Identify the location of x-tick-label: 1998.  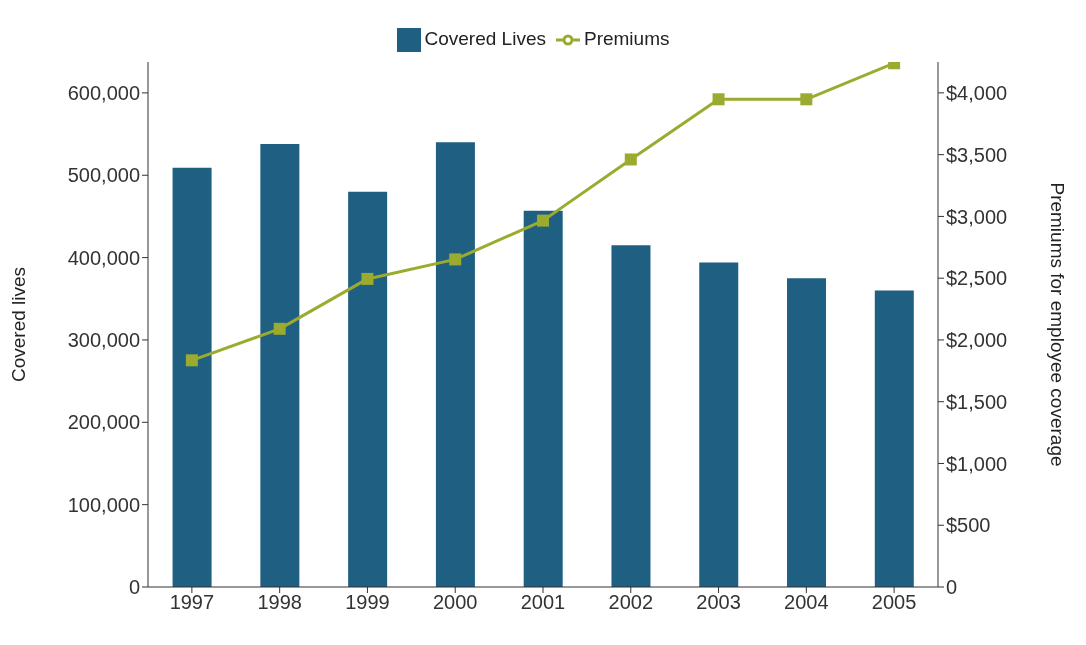
(279, 602).